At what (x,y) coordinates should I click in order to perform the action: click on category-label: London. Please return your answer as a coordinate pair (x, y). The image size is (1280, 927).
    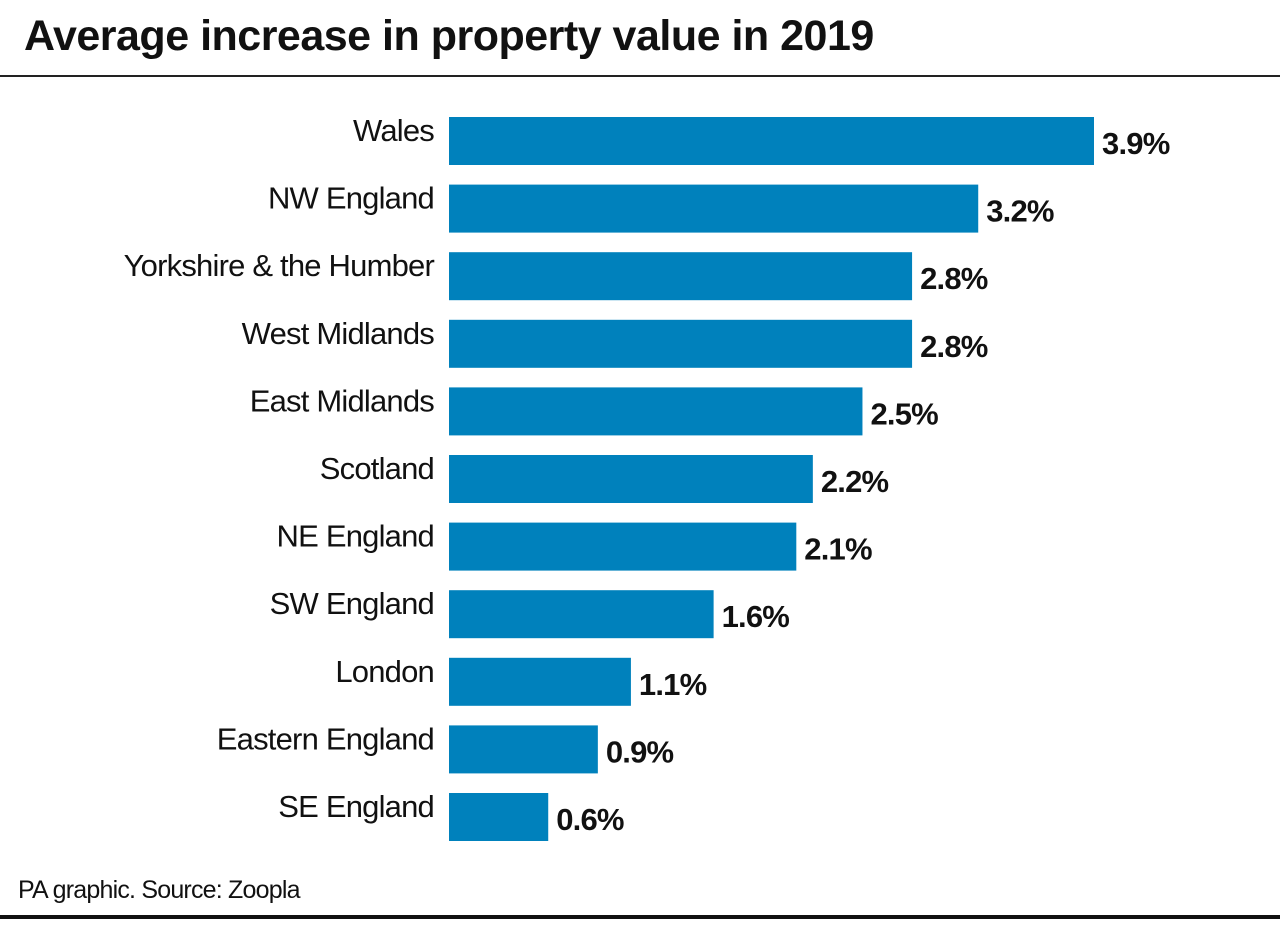
    Looking at the image, I should click on (384, 671).